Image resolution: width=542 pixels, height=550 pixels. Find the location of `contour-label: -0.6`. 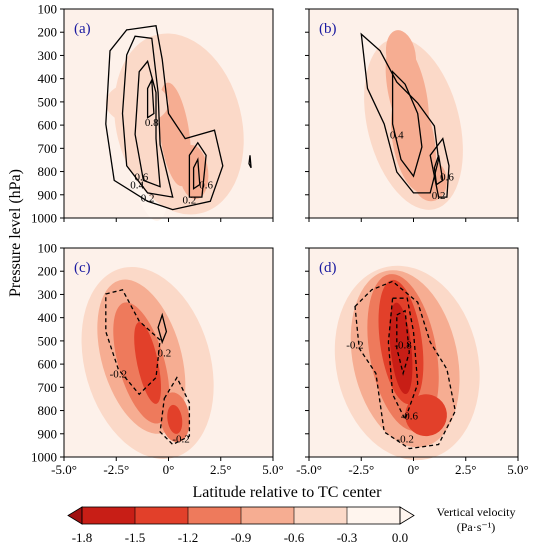

contour-label: -0.6 is located at coordinates (410, 416).